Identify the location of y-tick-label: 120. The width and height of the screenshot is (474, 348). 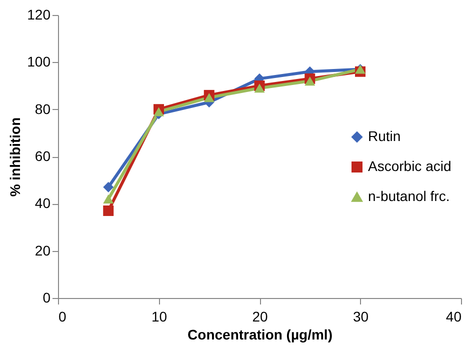
(39, 14).